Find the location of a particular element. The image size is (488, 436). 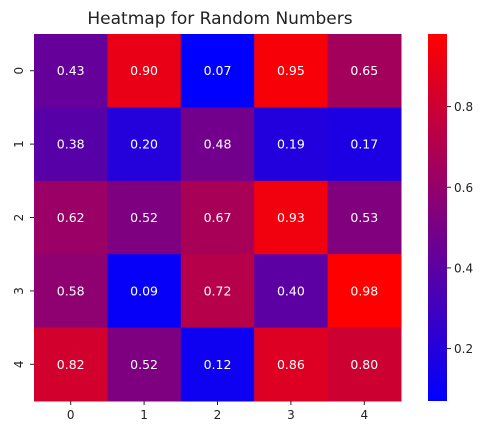

cell-value-label: 0.38 is located at coordinates (71, 144).